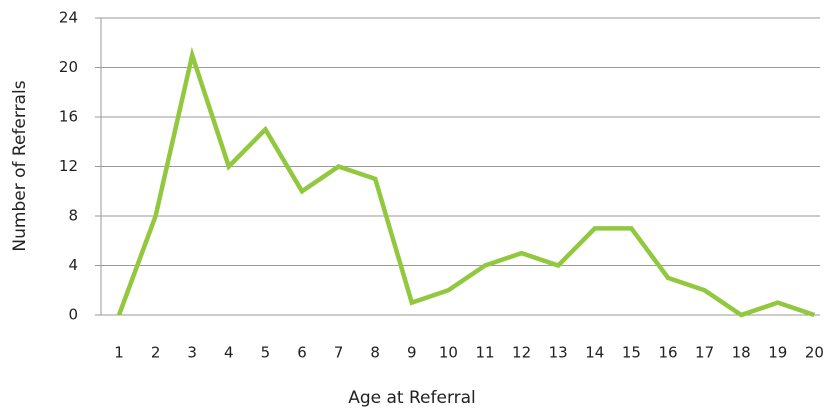  What do you see at coordinates (156, 353) in the screenshot?
I see `x-tick-label: 2` at bounding box center [156, 353].